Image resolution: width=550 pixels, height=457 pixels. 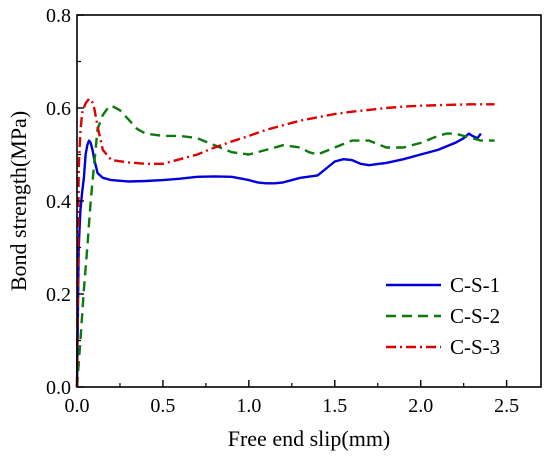 I want to click on x-tick-label: 1.5, so click(x=334, y=406).